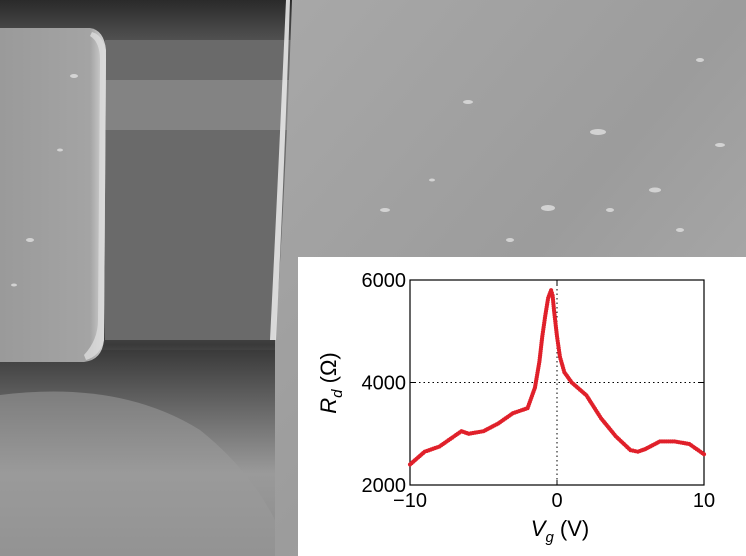  I want to click on y-axis-label: Rd (Ω), so click(331, 382).